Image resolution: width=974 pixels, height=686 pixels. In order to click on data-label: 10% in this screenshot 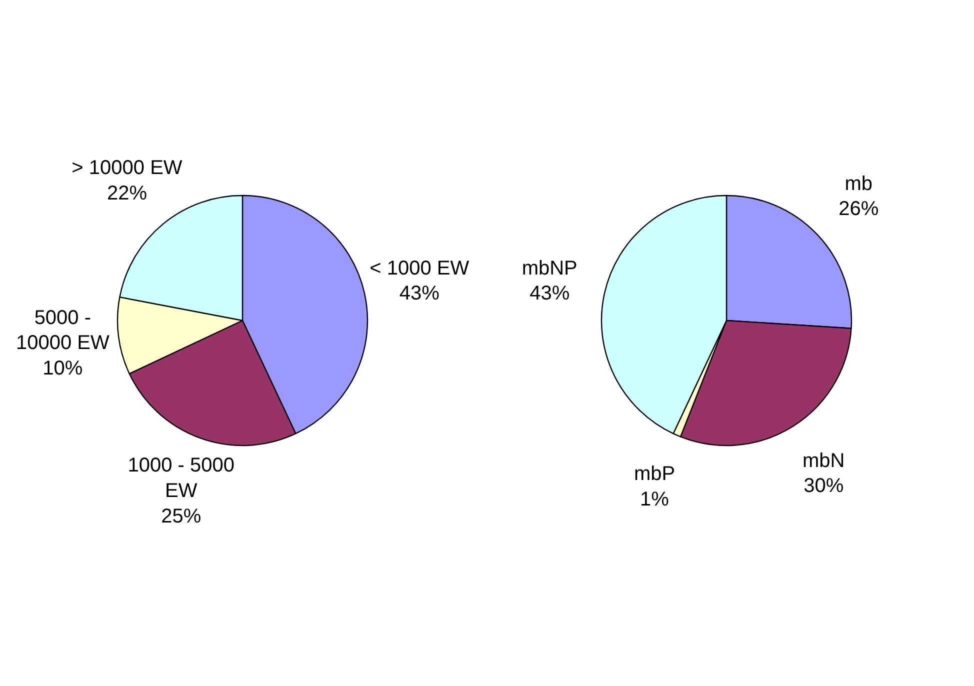, I will do `click(62, 369)`.